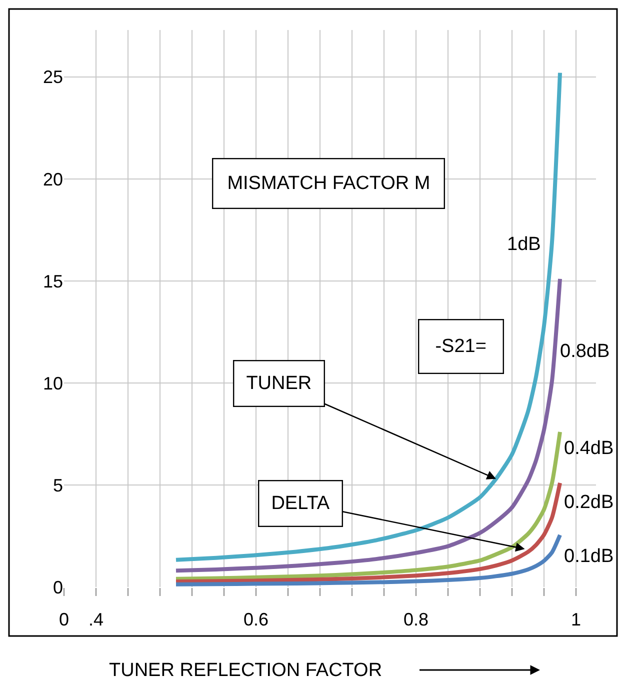 The image size is (625, 683). What do you see at coordinates (279, 383) in the screenshot?
I see `annotation: TUNER` at bounding box center [279, 383].